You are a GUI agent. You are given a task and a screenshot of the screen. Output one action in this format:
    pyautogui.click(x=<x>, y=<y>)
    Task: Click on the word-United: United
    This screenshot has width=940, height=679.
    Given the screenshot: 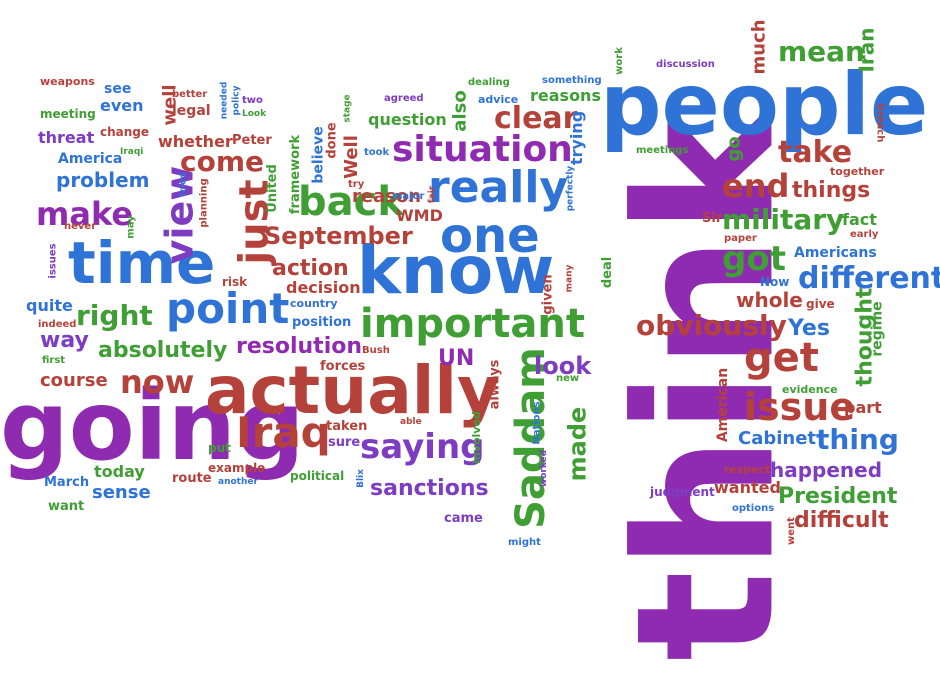 What is the action you would take?
    pyautogui.click(x=272, y=188)
    